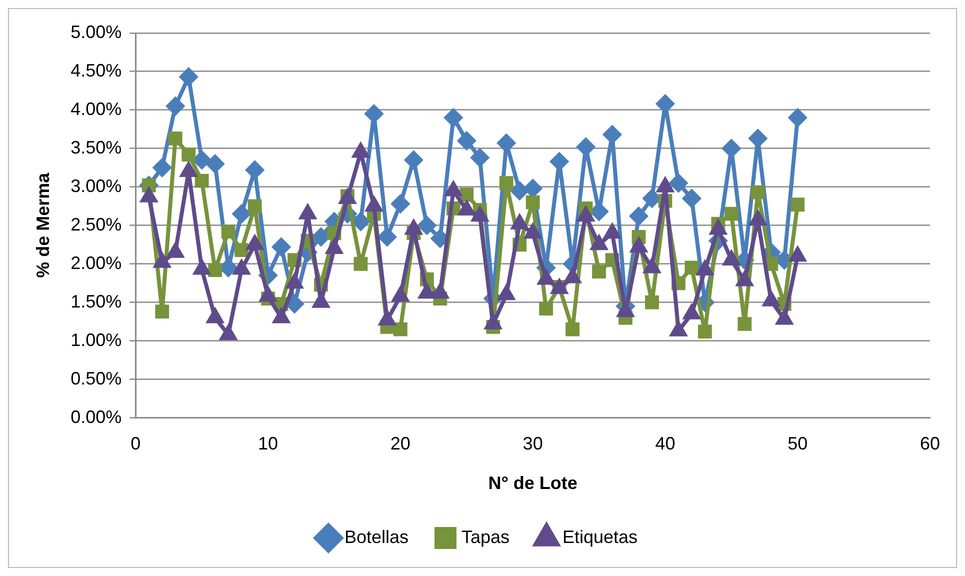  What do you see at coordinates (96, 378) in the screenshot?
I see `y-tick-label: 0.50%` at bounding box center [96, 378].